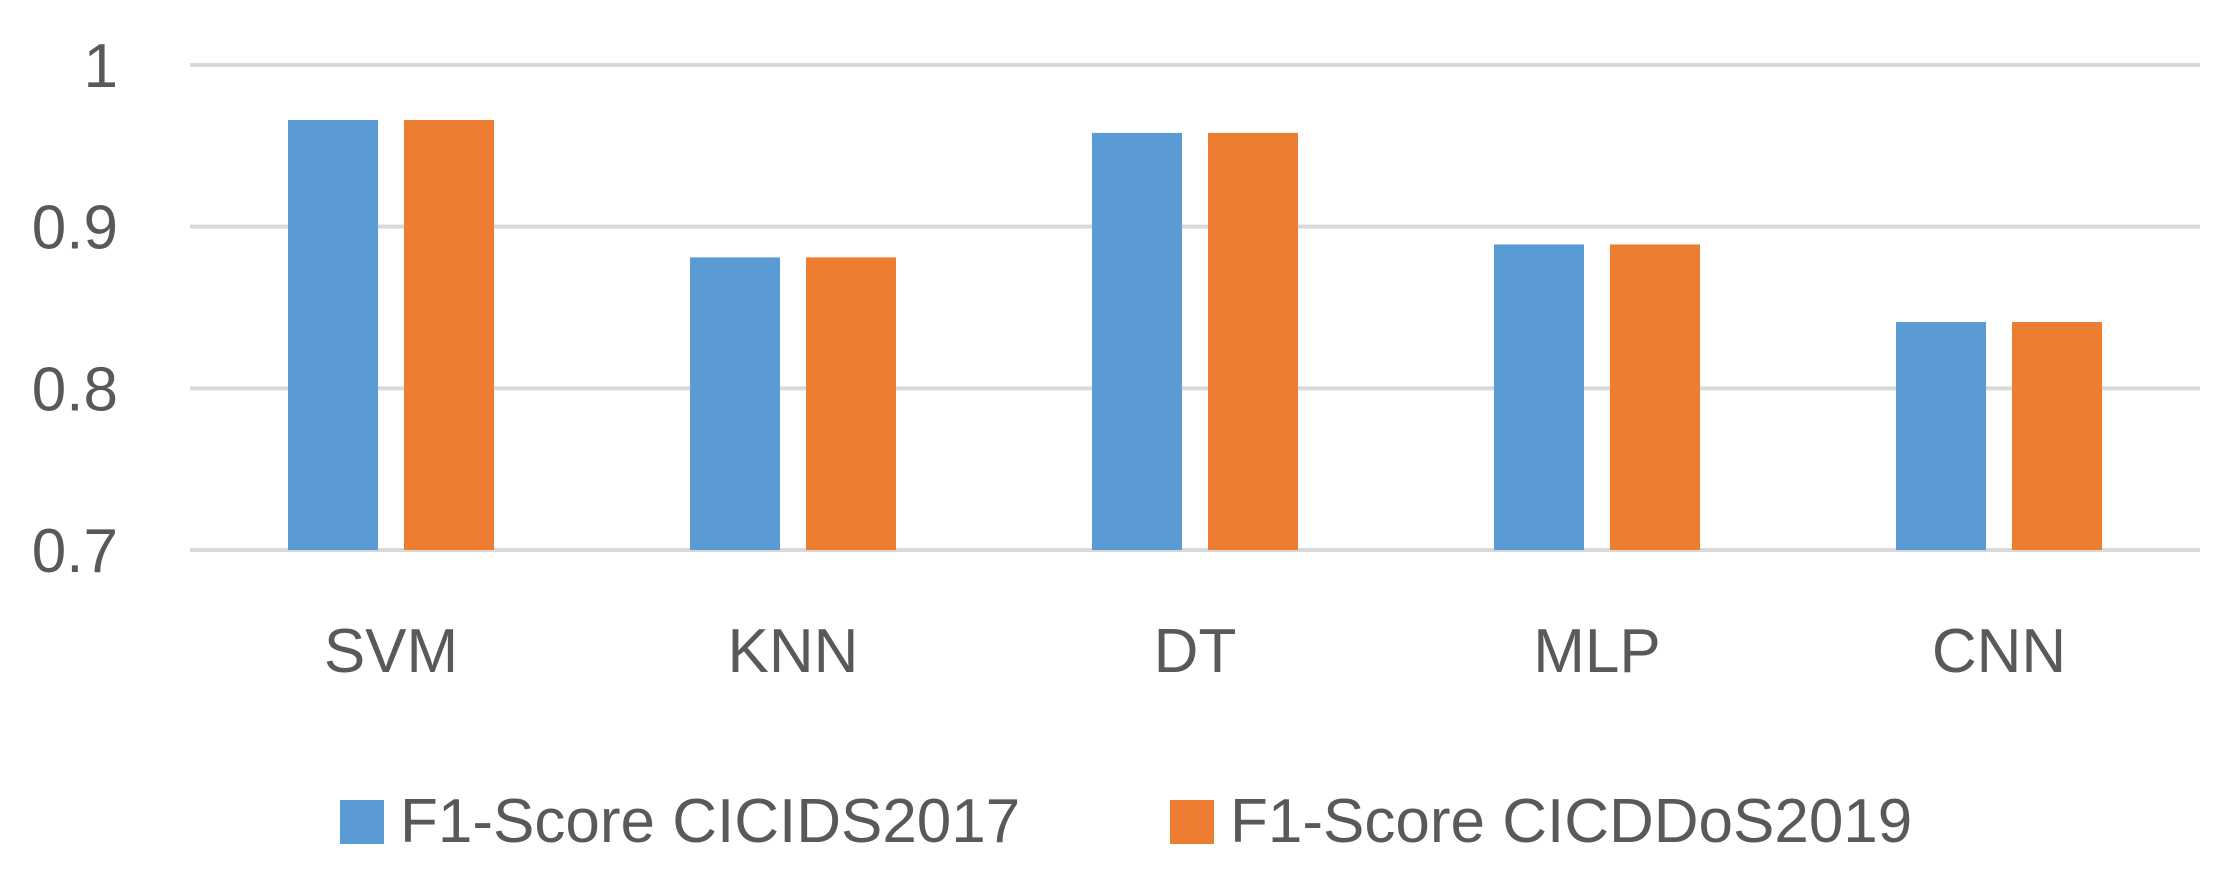 The height and width of the screenshot is (877, 2240). I want to click on legend: F1-Score CICIDS2017 F1-Score CICDDoS2019, so click(1126, 821).